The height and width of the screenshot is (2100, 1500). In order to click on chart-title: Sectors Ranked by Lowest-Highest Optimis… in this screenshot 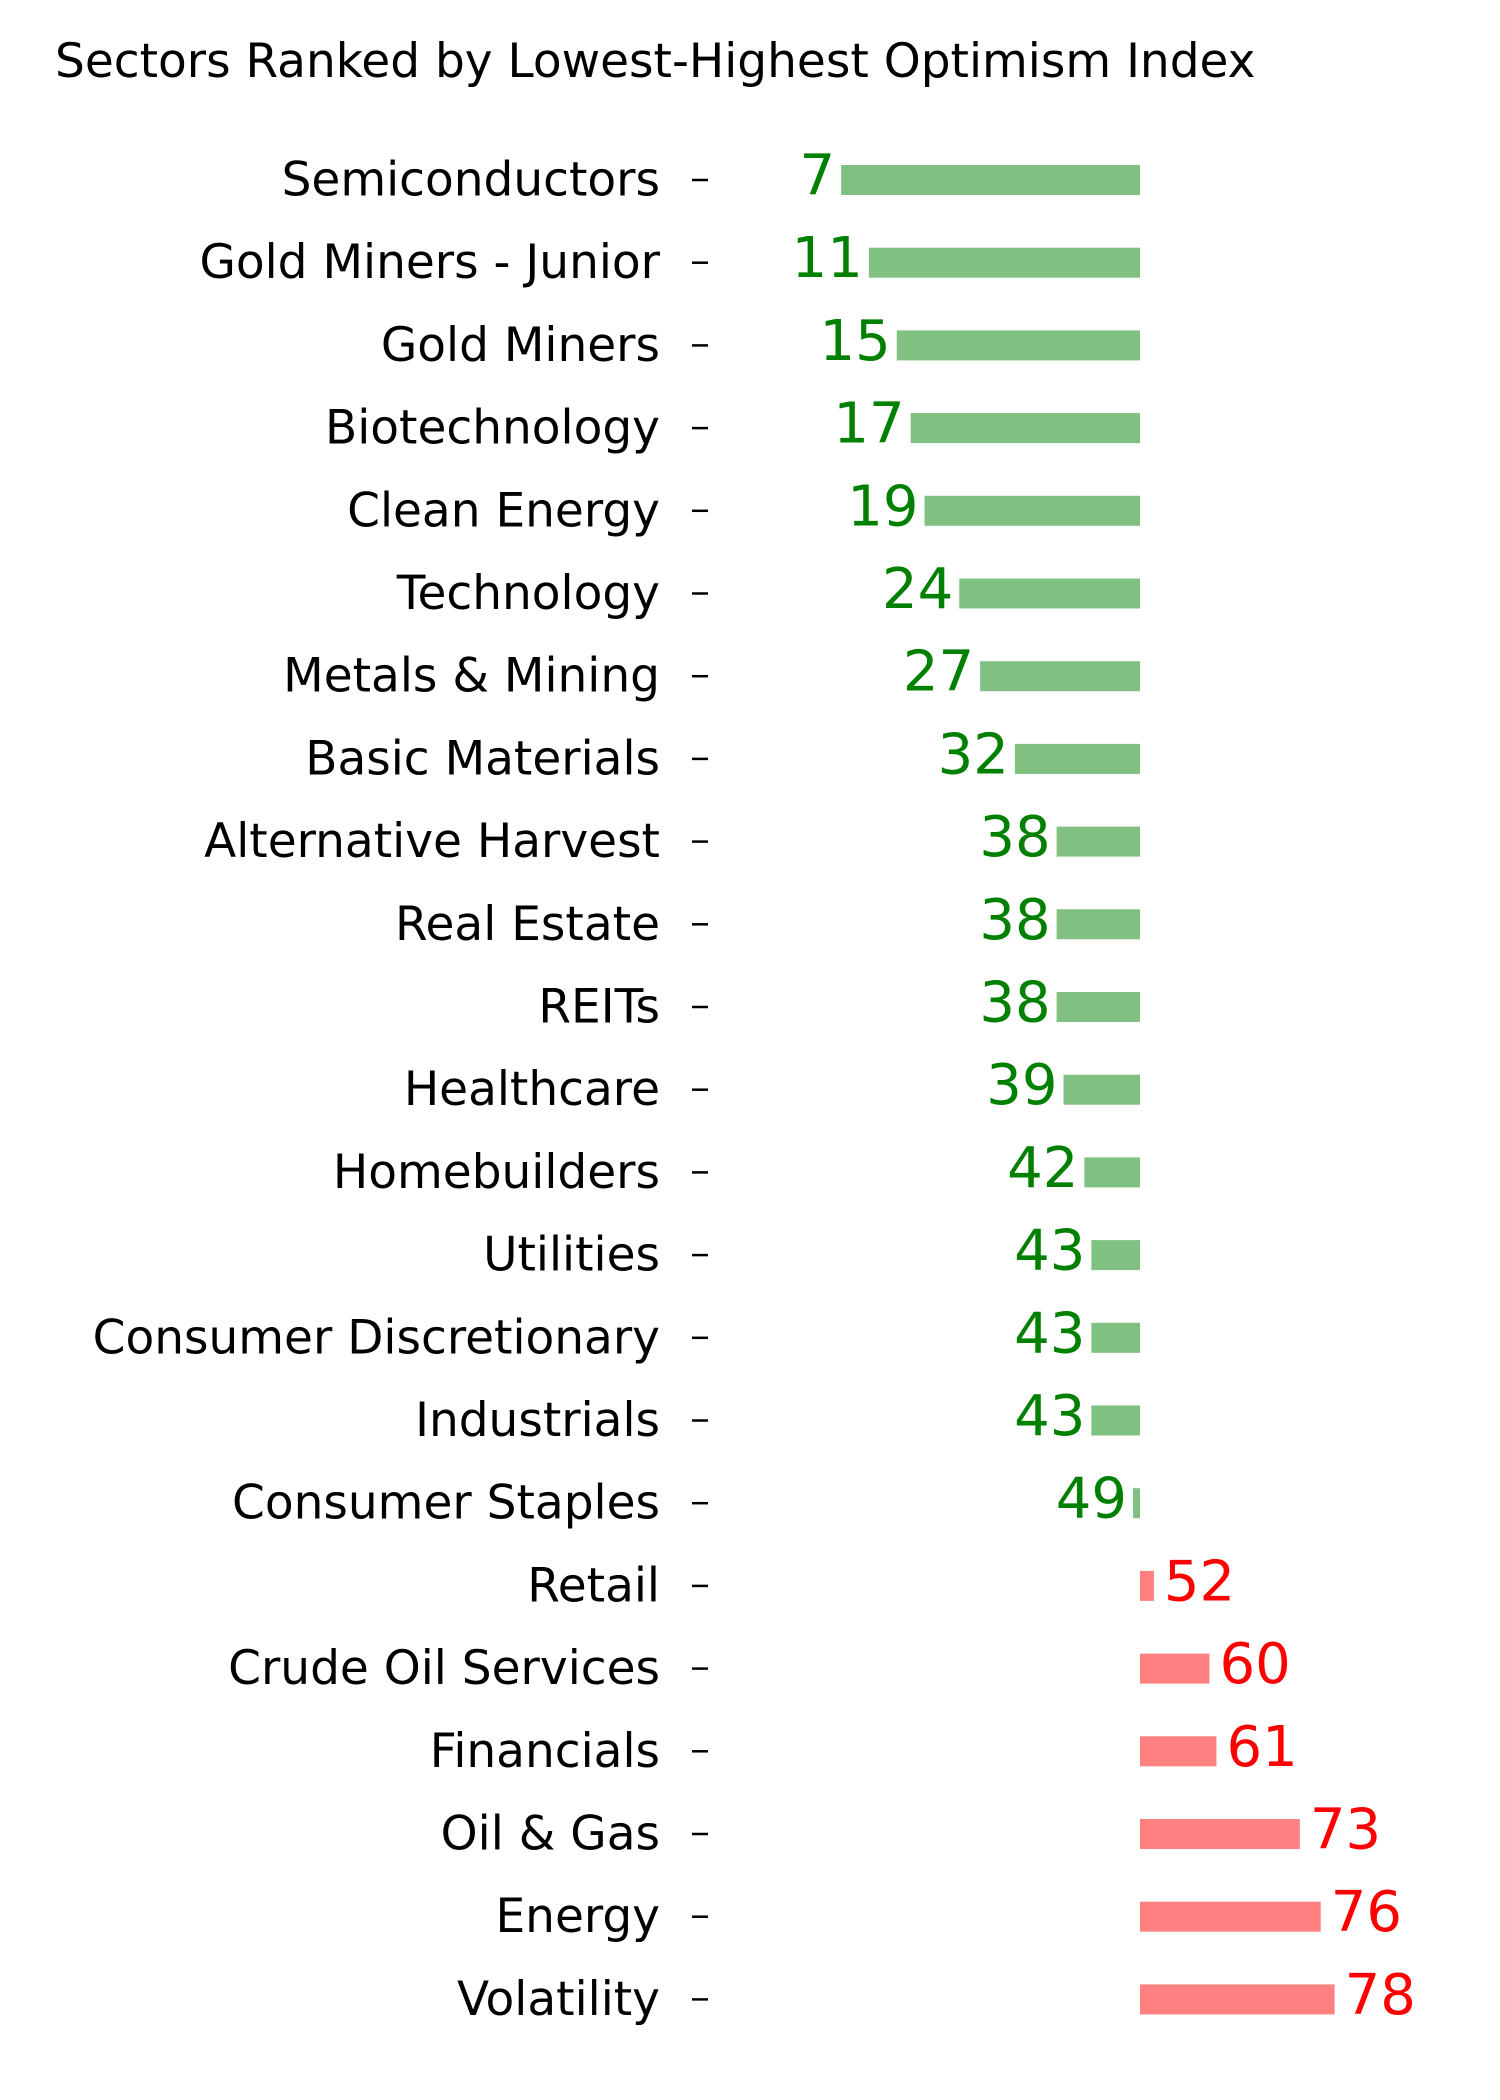, I will do `click(655, 61)`.